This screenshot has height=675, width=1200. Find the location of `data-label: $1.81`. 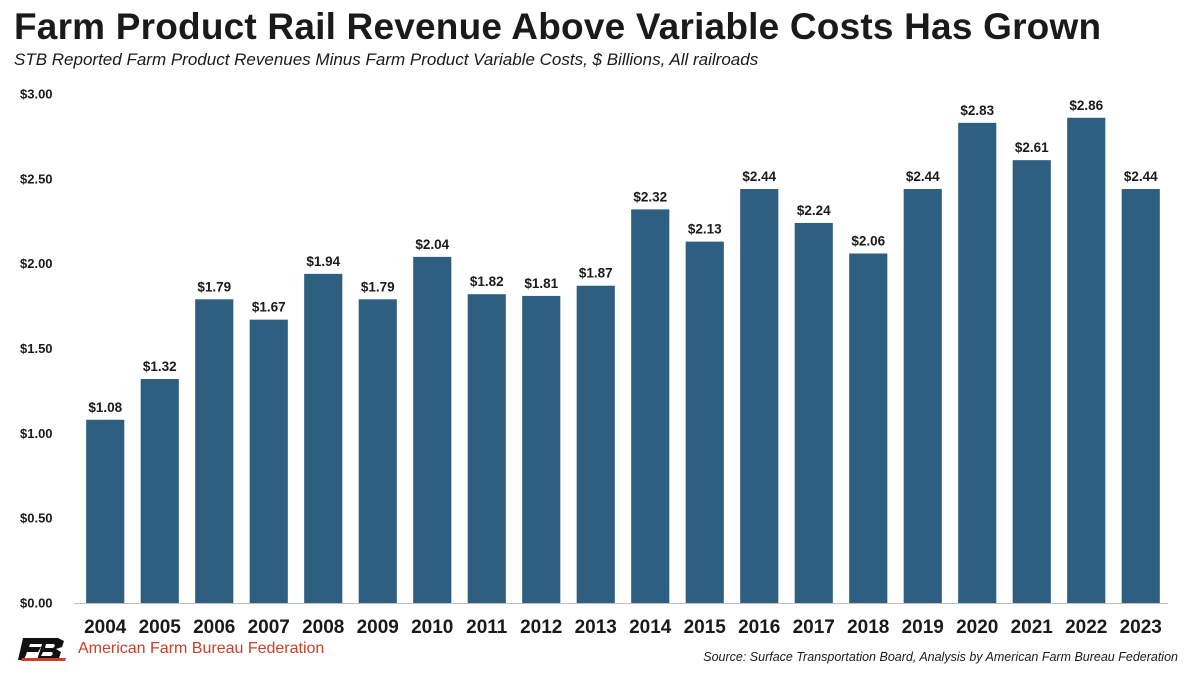

data-label: $1.81 is located at coordinates (541, 283).